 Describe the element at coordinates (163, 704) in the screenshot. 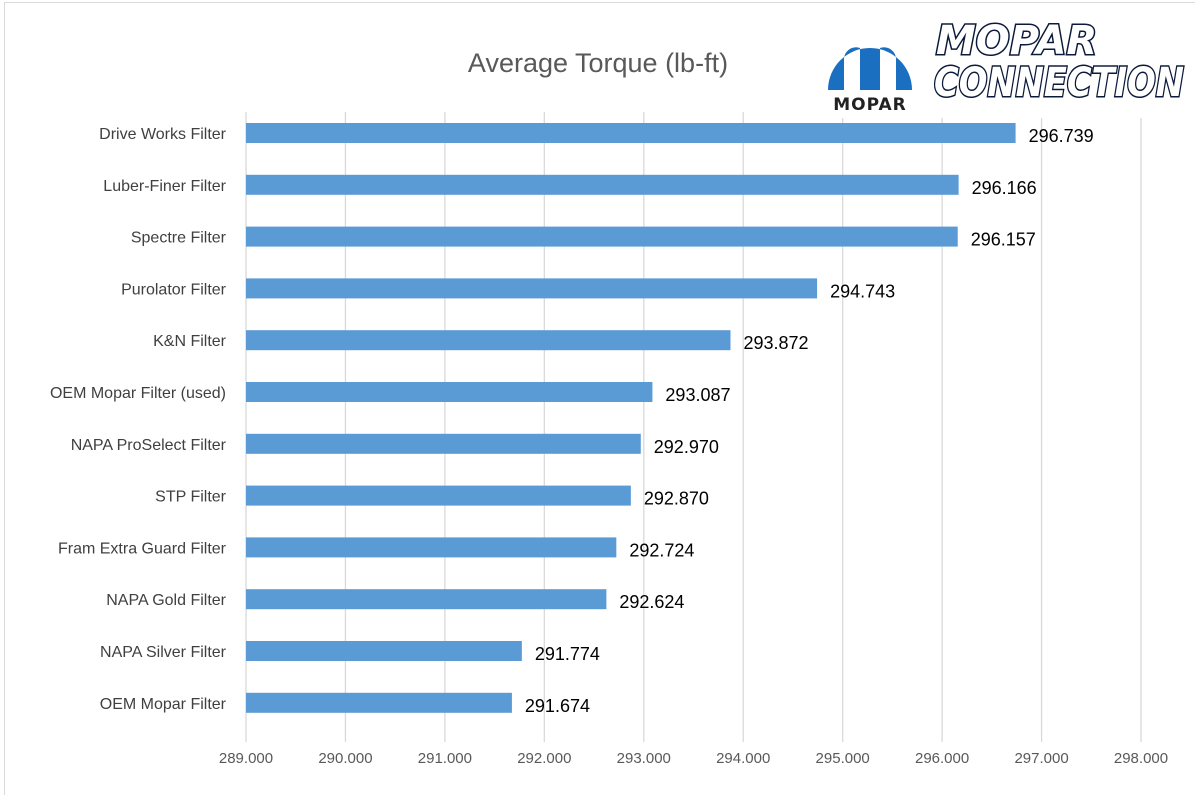

I see `category-label: OEM Mopar Filter` at that location.